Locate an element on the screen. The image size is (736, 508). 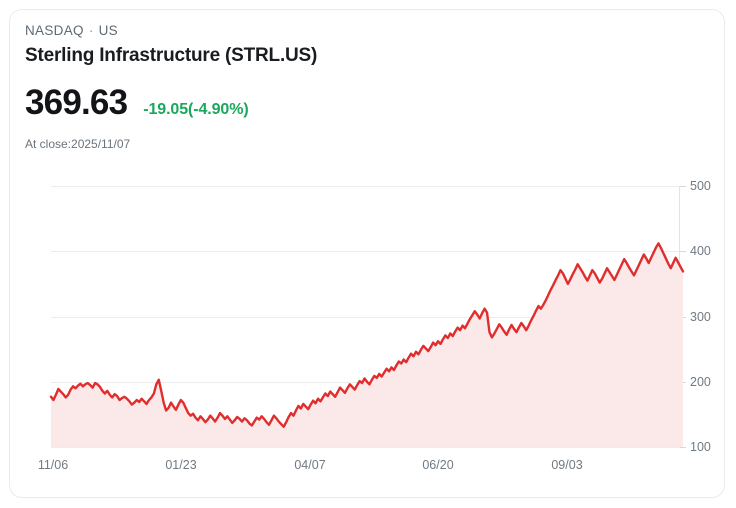
x-axis-tick-label: 11/06 is located at coordinates (53, 465).